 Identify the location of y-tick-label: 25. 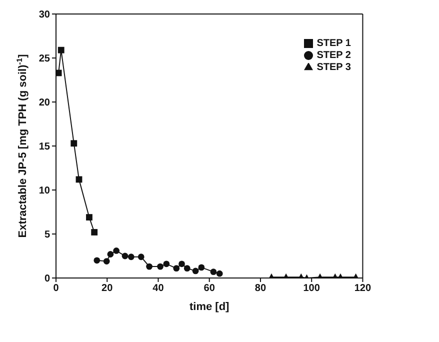
(44, 59).